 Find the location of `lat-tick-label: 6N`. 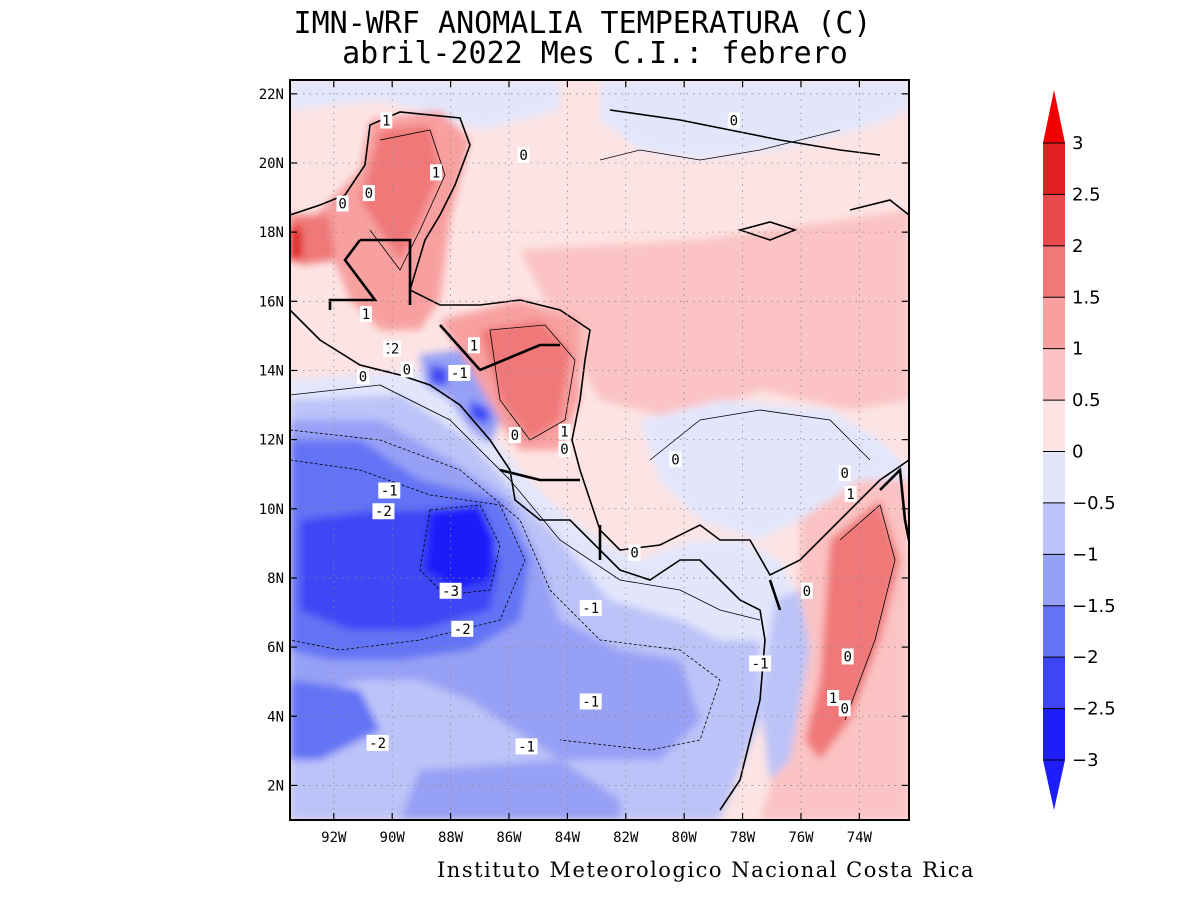

lat-tick-label: 6N is located at coordinates (275, 648).